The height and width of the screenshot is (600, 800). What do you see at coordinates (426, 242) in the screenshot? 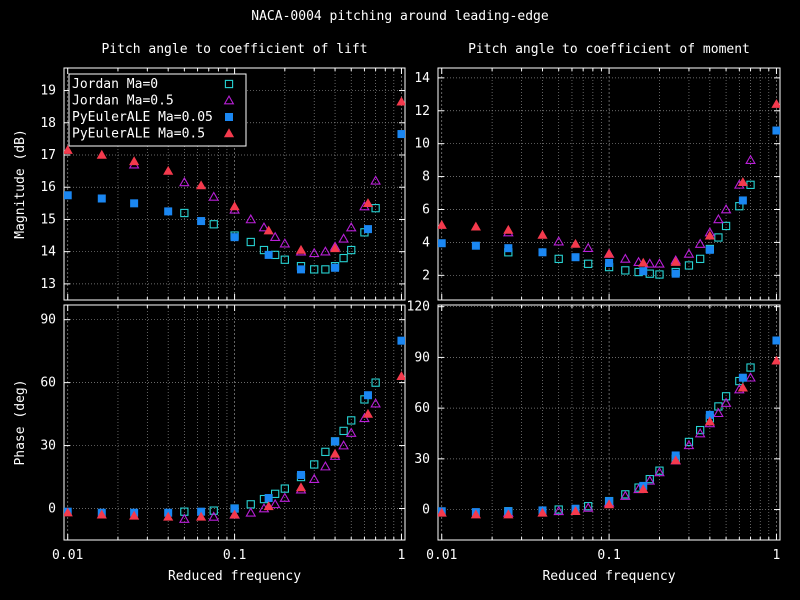
I see `y-tick-label: 4` at bounding box center [426, 242].